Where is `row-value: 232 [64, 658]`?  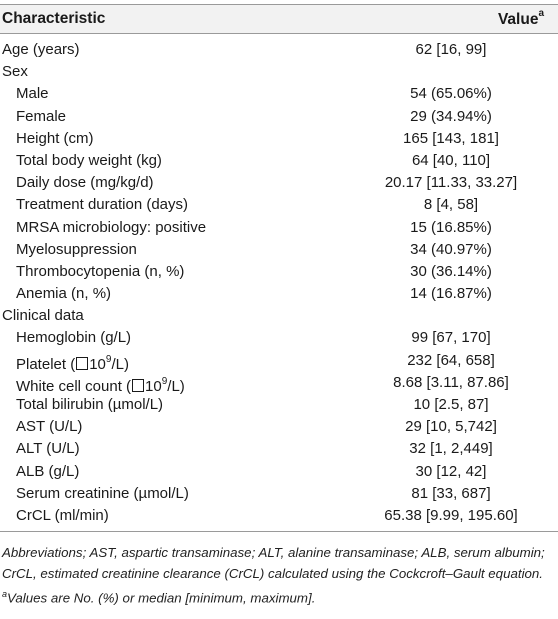
row-value: 232 [64, 658] is located at coordinates (451, 360).